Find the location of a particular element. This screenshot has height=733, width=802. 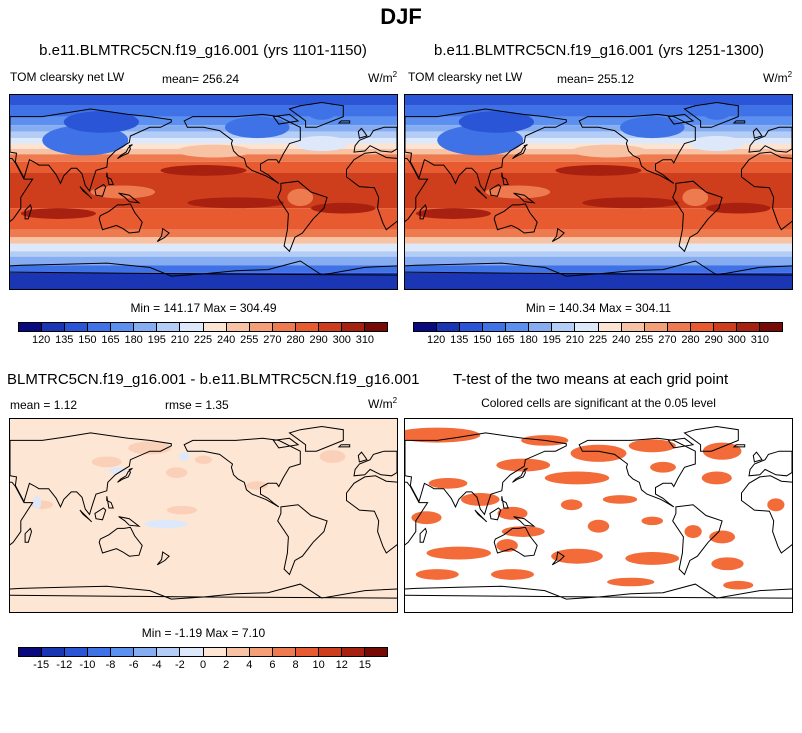

colorbar-top-left is located at coordinates (203, 327).